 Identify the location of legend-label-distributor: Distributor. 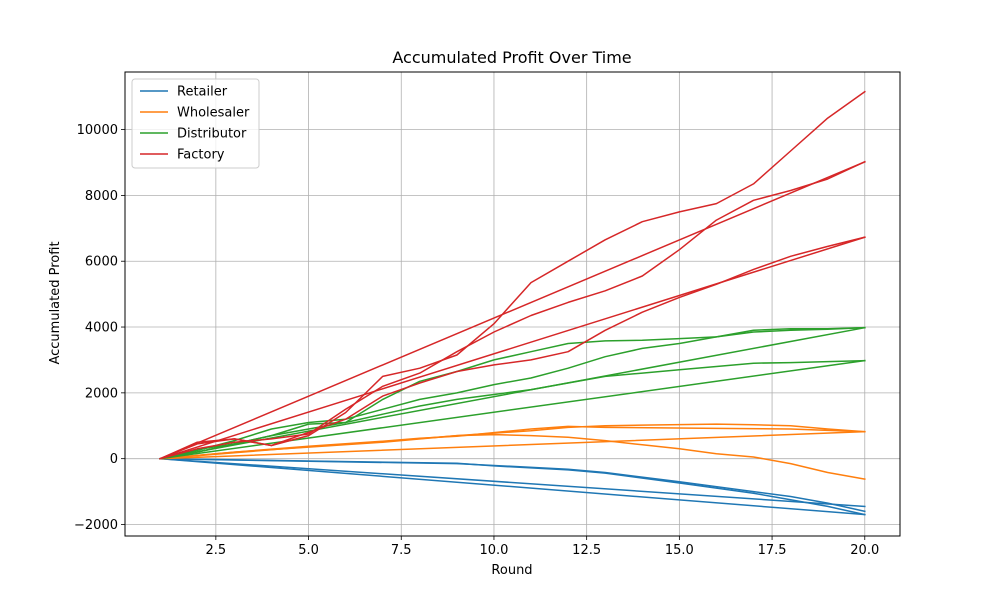
(212, 134).